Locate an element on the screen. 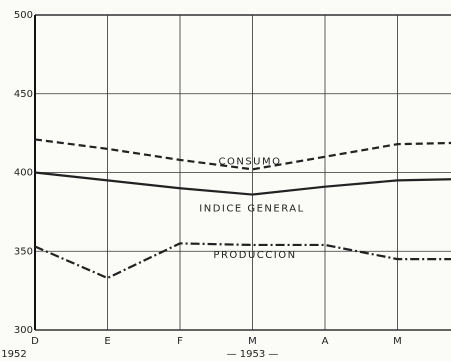 The height and width of the screenshot is (361, 451). y-tick-label: 500 is located at coordinates (23, 15).